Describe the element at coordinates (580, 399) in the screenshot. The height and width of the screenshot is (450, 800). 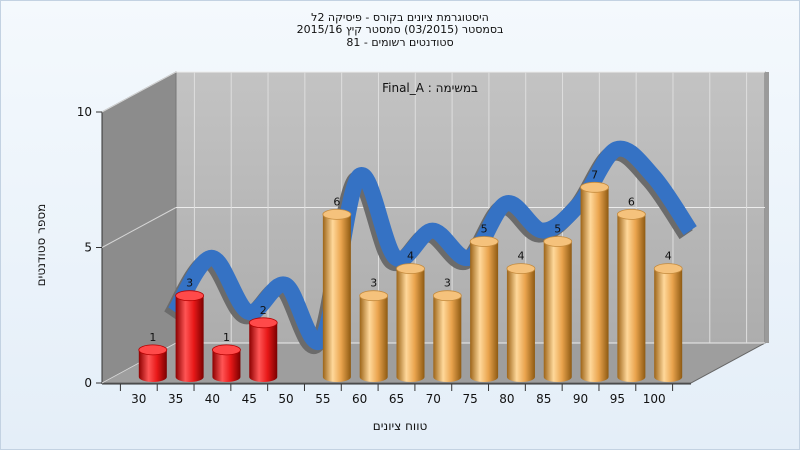
I see `x-tick-label: 90` at that location.